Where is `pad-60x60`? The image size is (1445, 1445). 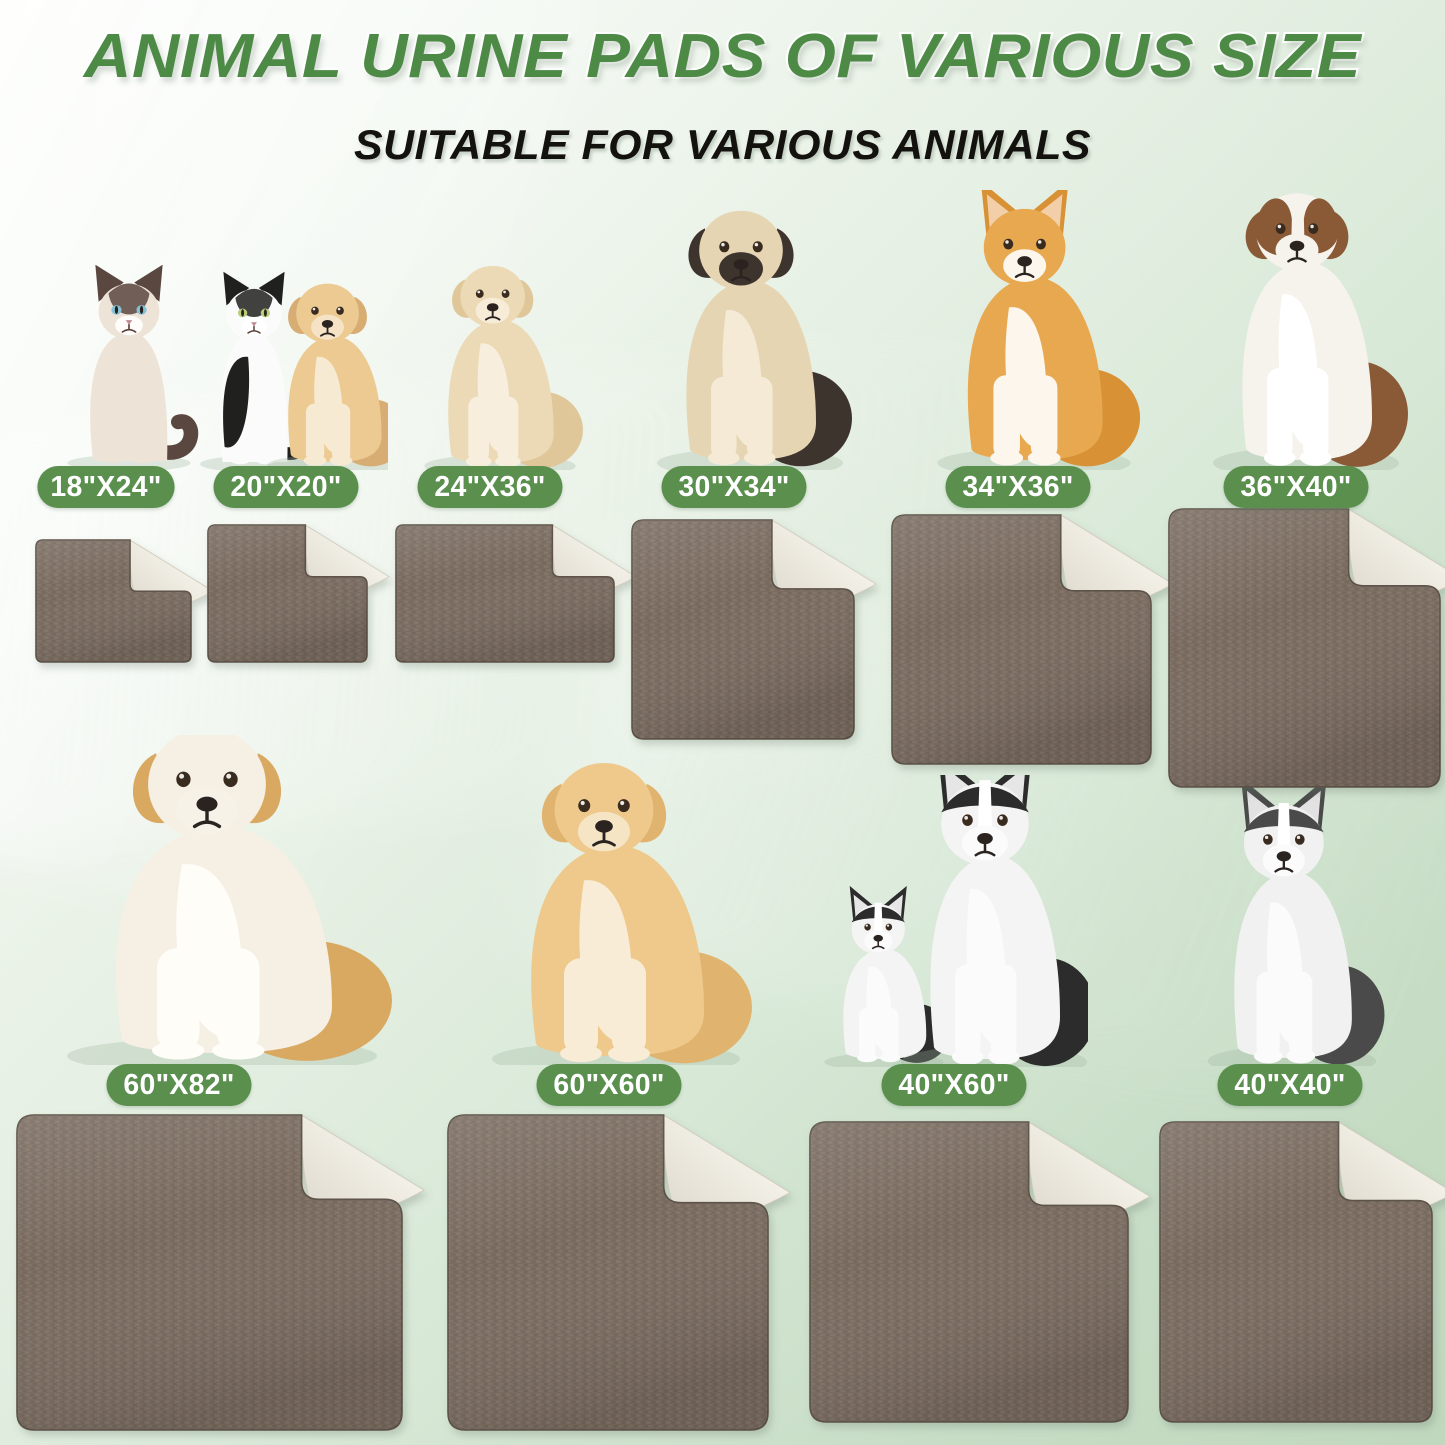 pad-60x60 is located at coordinates (619, 1279).